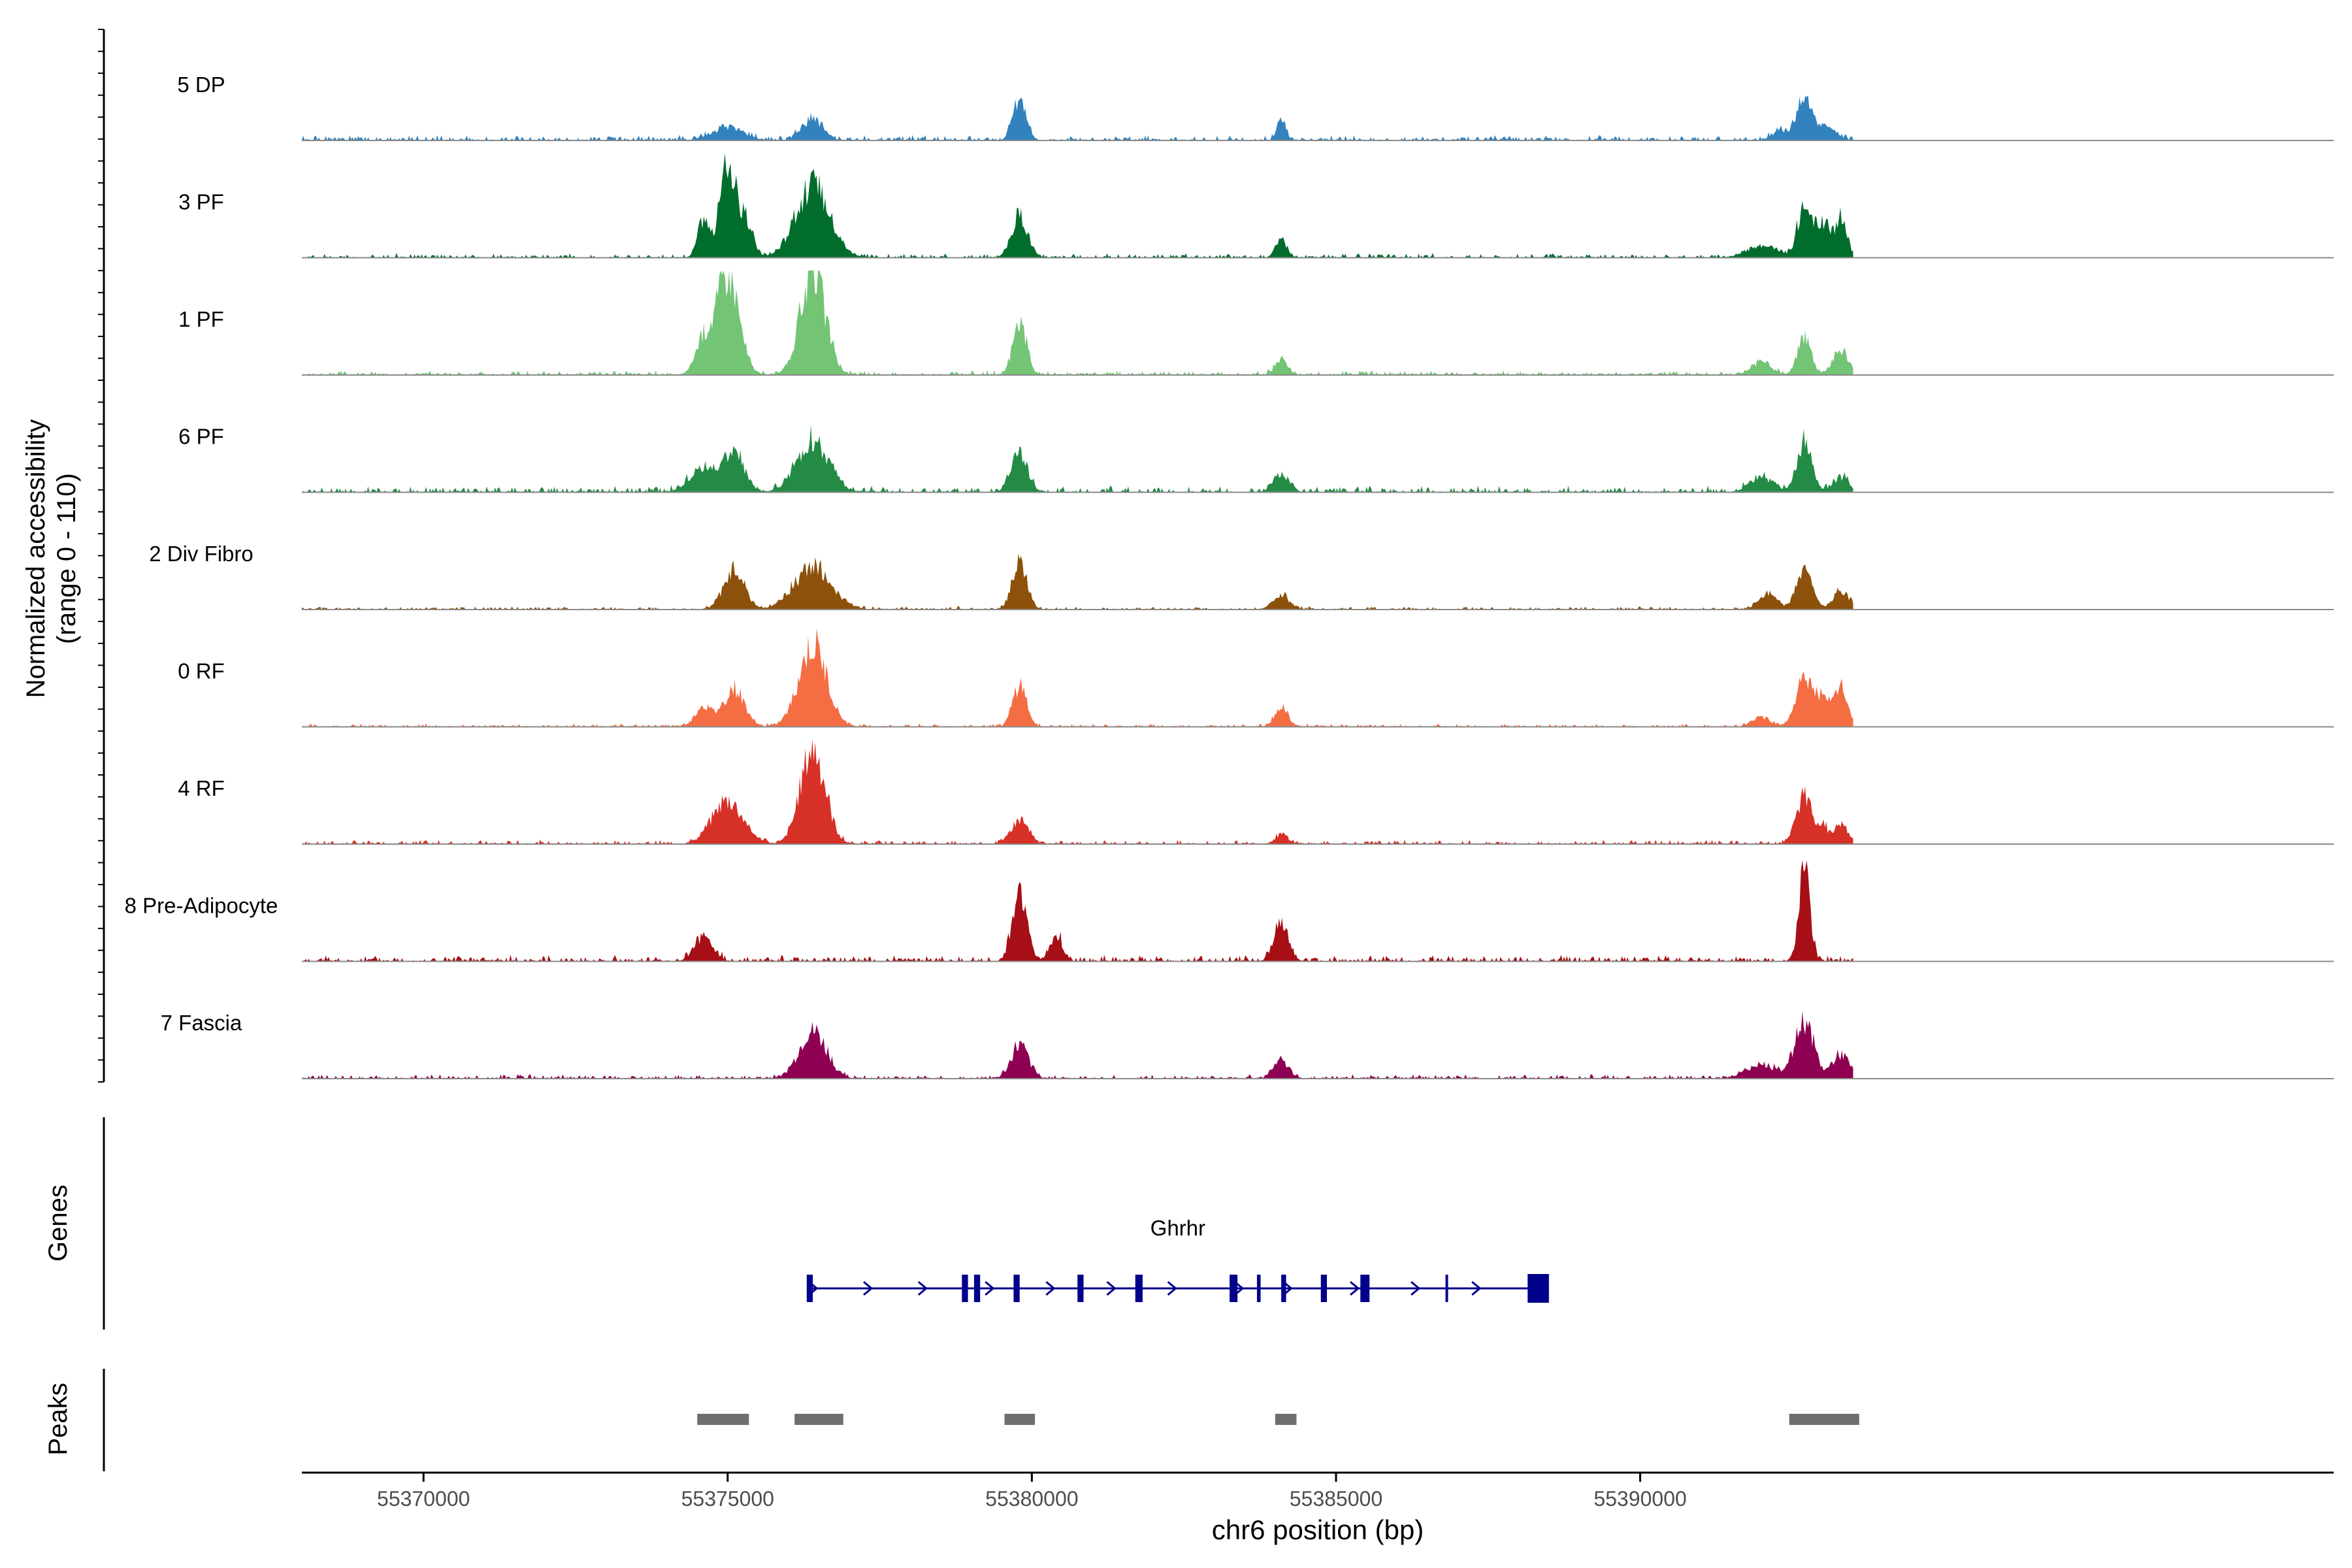 The width and height of the screenshot is (2352, 1568). What do you see at coordinates (201, 85) in the screenshot?
I see `track-label: 5 DP` at bounding box center [201, 85].